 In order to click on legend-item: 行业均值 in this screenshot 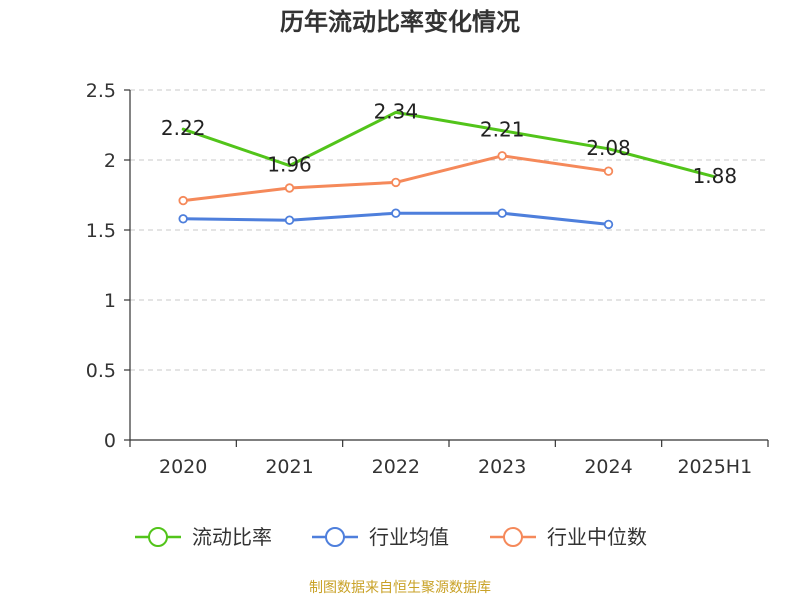, I will do `click(380, 537)`.